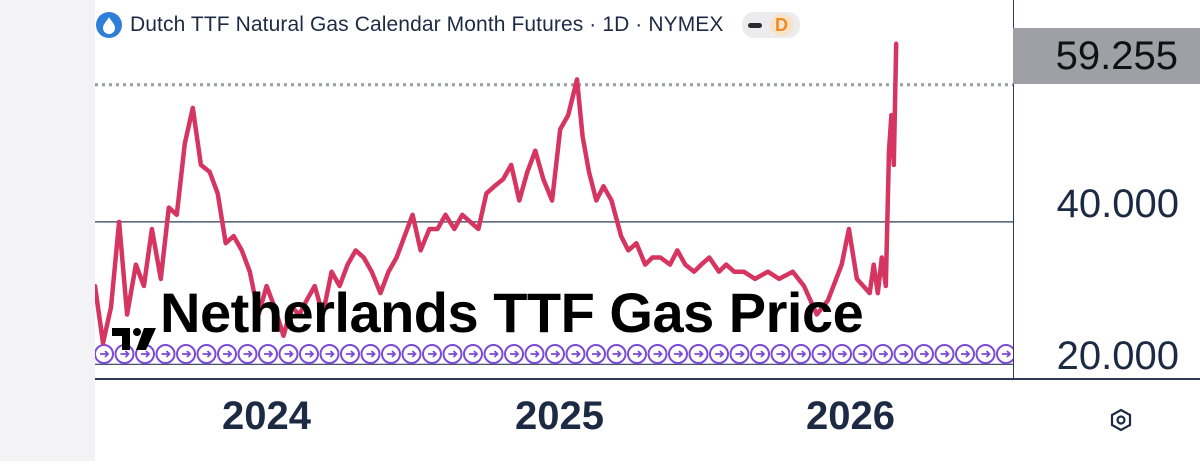 The height and width of the screenshot is (466, 1200). Describe the element at coordinates (559, 416) in the screenshot. I see `x-tick-label: 2025` at that location.